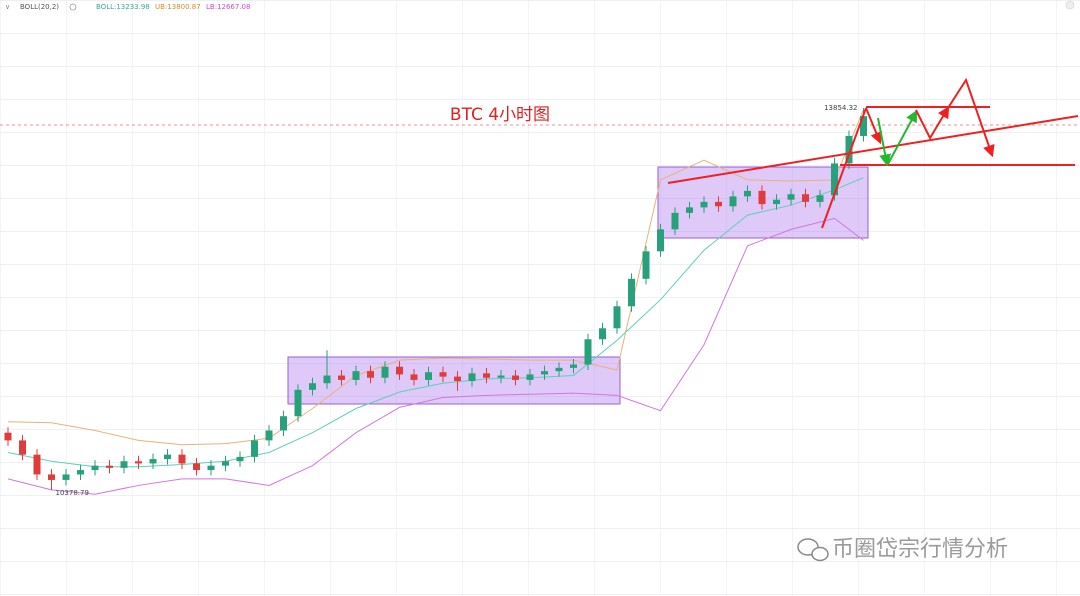 This screenshot has width=1080, height=596. I want to click on high-label: 13854.32, so click(840, 108).